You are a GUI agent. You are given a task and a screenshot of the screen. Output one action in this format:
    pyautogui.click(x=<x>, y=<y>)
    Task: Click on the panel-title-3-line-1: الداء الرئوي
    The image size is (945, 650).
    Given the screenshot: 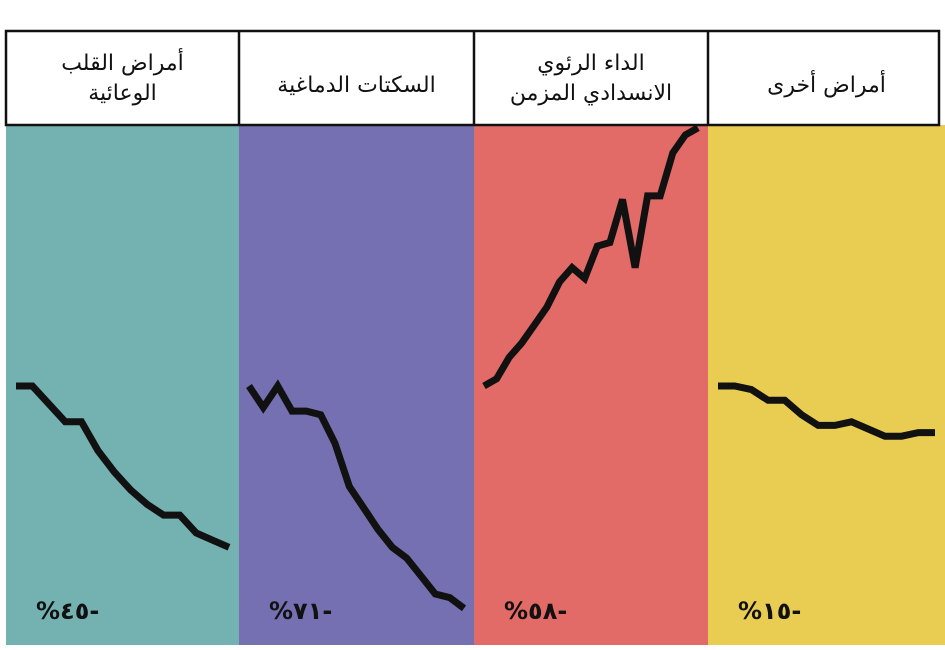 What is the action you would take?
    pyautogui.click(x=590, y=63)
    